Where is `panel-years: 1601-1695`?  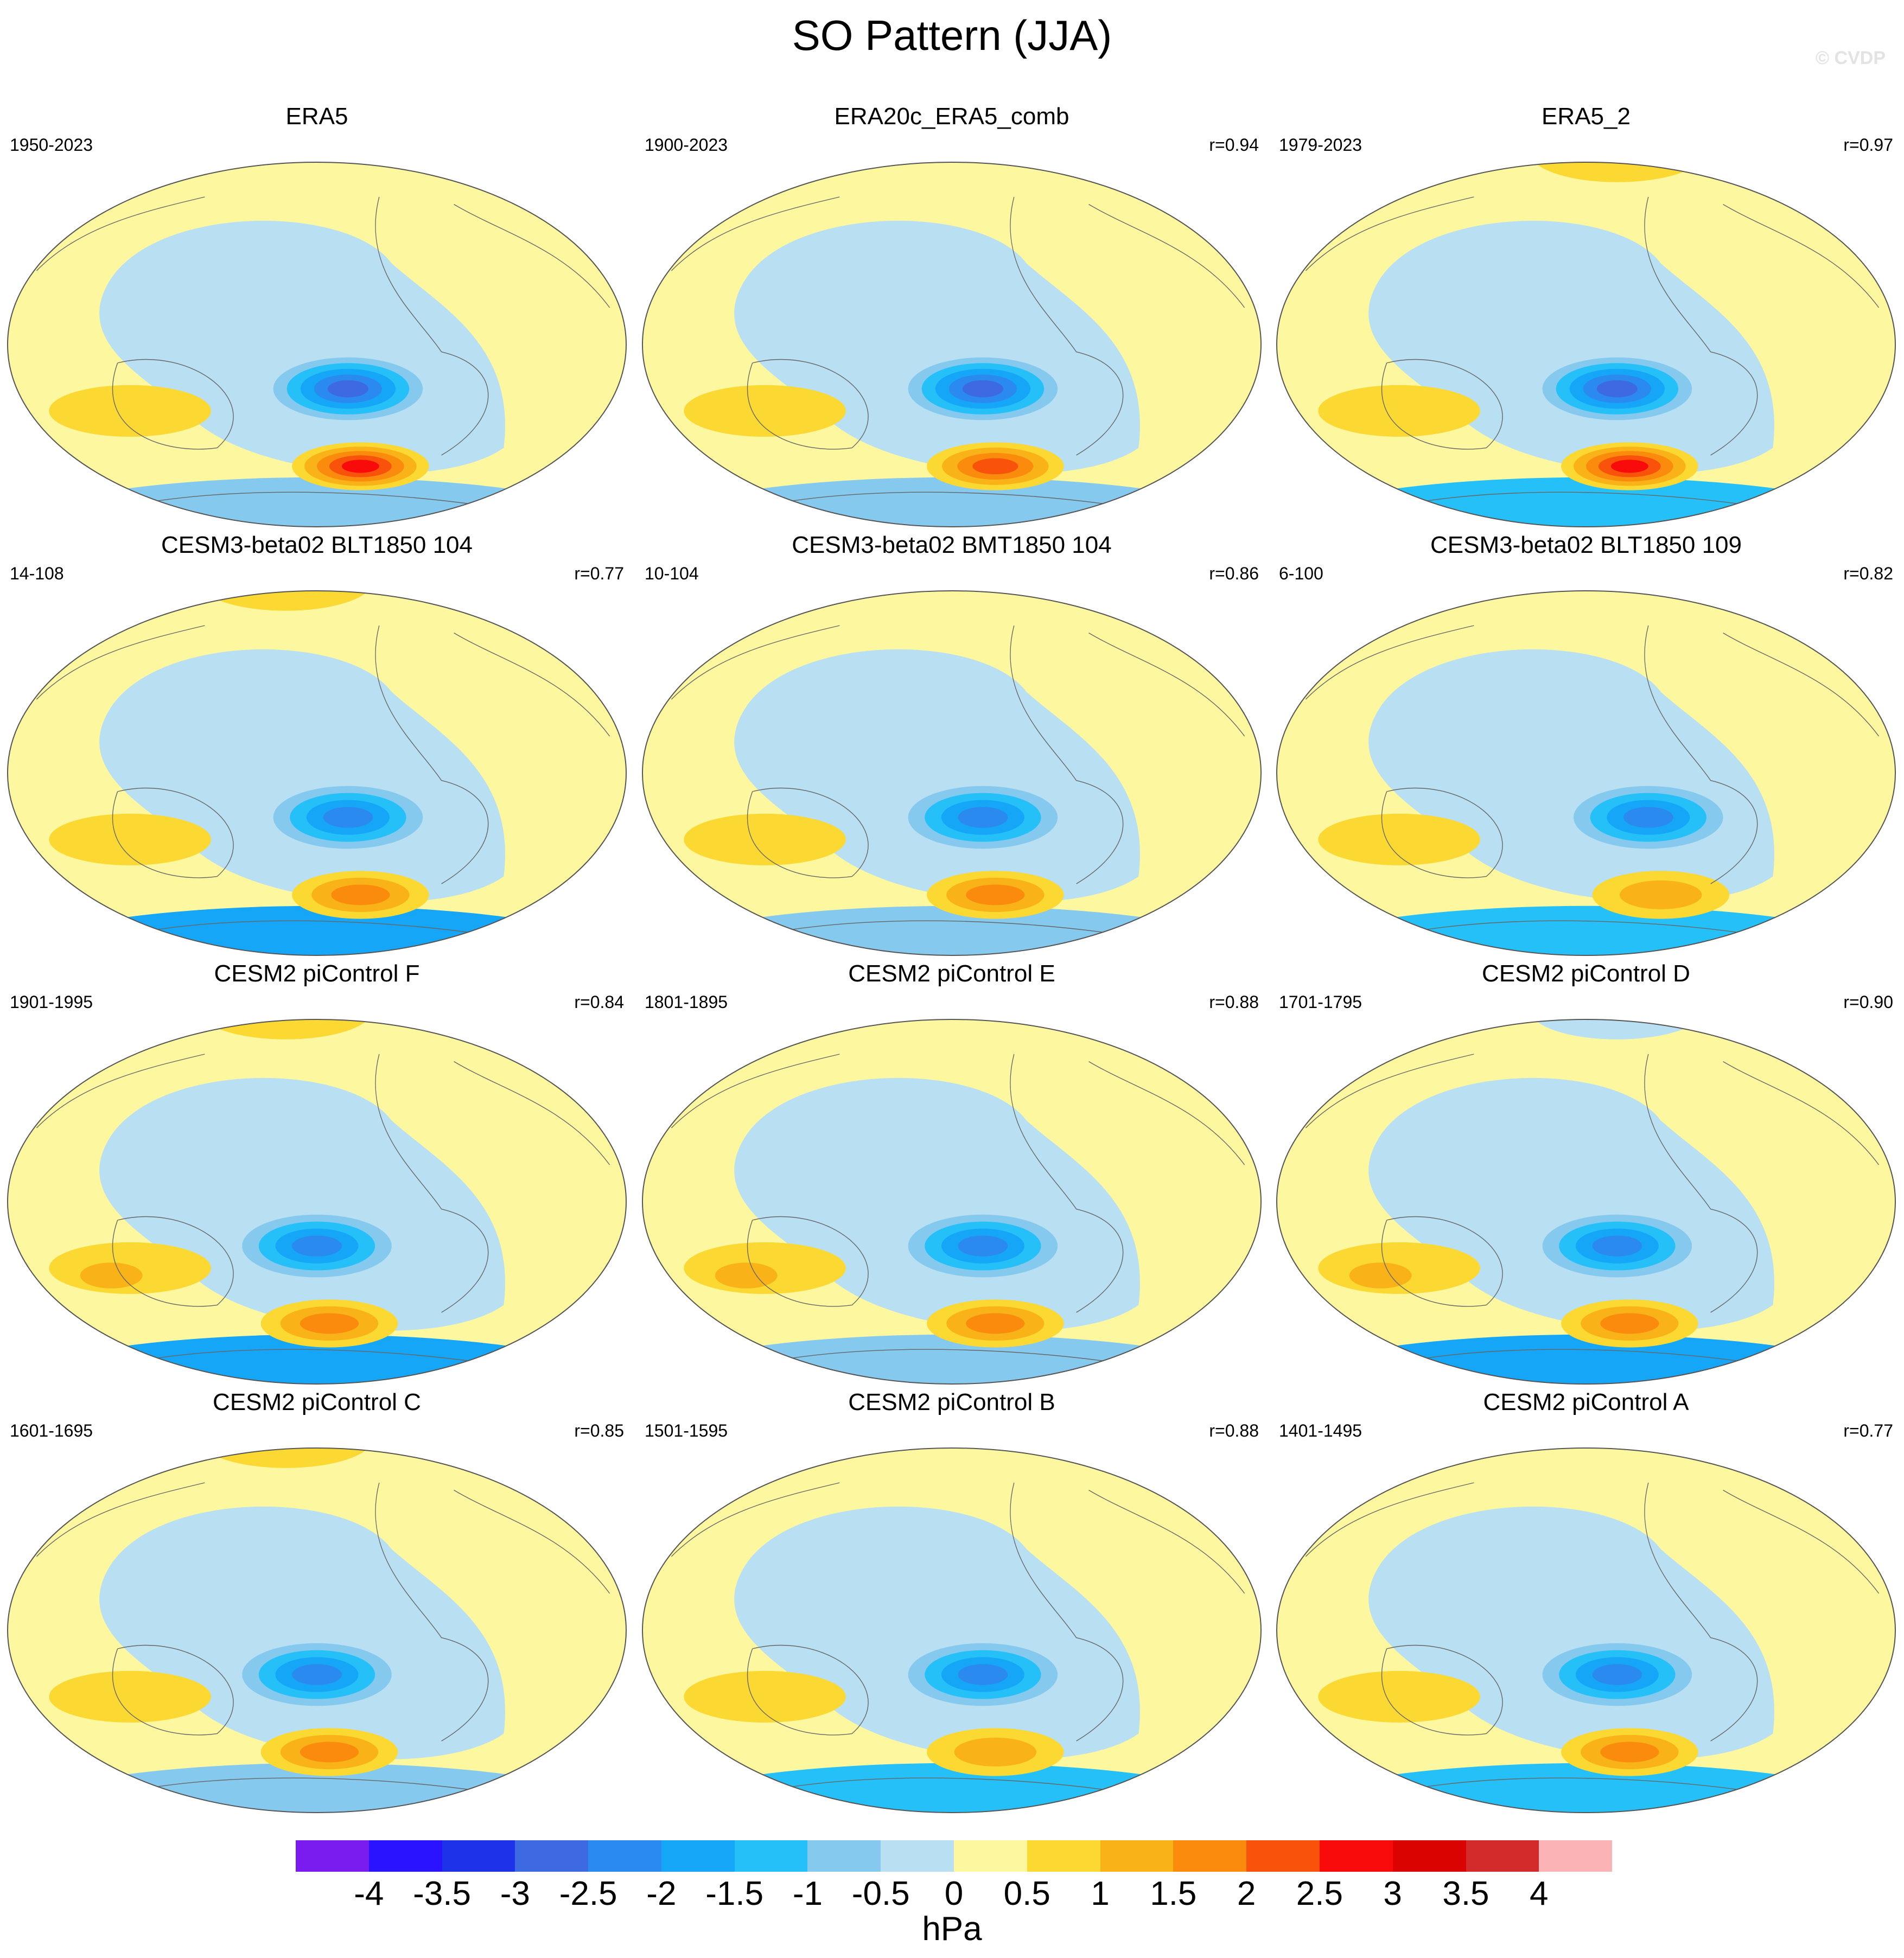 panel-years: 1601-1695 is located at coordinates (51, 1431).